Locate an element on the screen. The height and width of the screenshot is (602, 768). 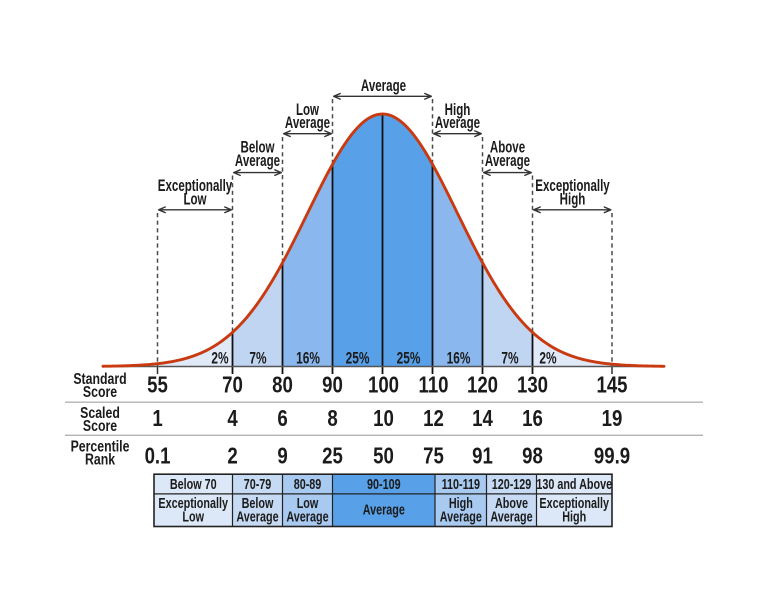
svg-text: 55 is located at coordinates (157, 385).